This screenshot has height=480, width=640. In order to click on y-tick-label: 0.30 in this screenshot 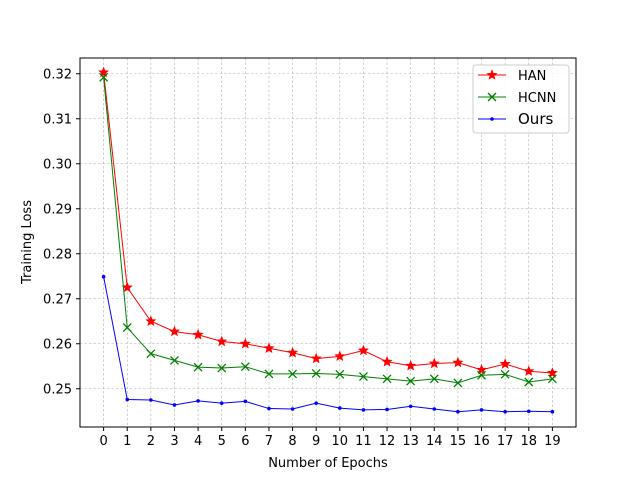, I will do `click(57, 164)`.